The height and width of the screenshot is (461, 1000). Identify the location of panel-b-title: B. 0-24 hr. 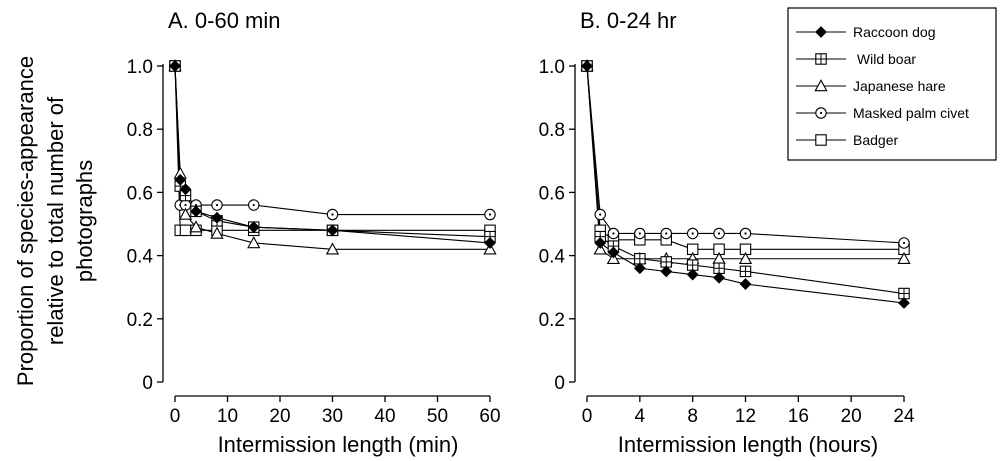
(628, 20).